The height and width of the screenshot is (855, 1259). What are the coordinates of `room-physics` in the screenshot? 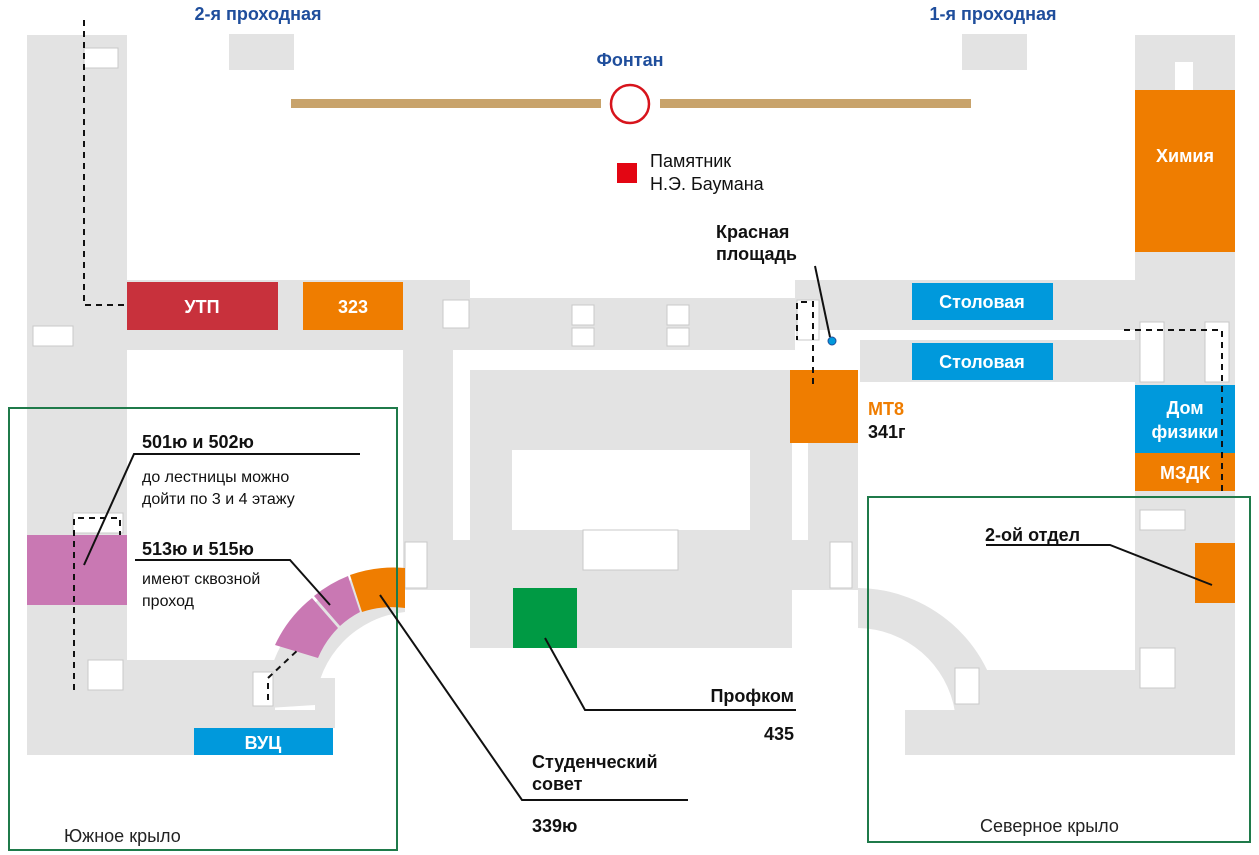 It's located at (1185, 419).